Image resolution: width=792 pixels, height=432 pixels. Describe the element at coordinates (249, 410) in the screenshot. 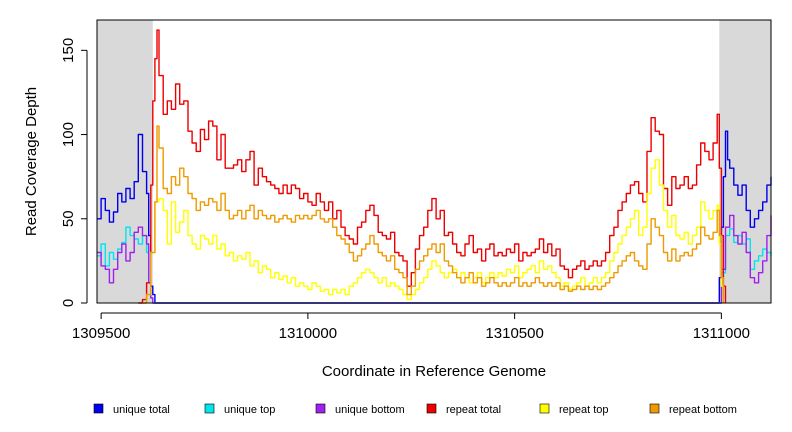

I see `legend-label-unique-top: unique top` at that location.